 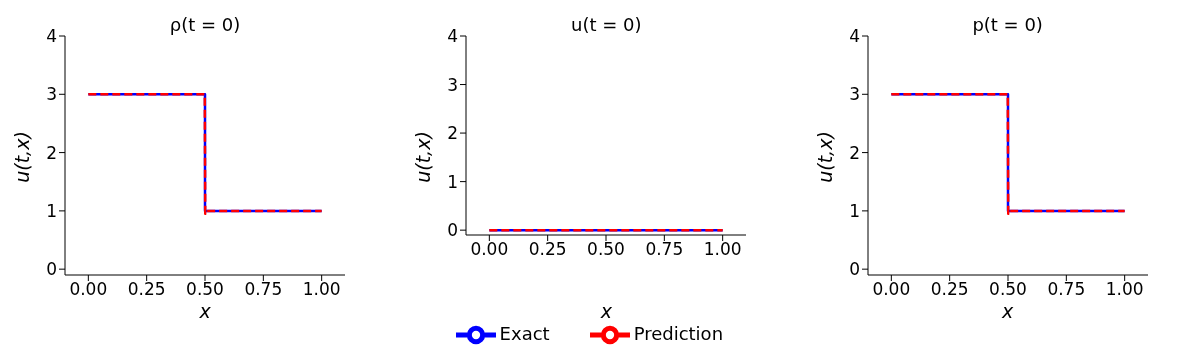 What do you see at coordinates (205, 24) in the screenshot?
I see `chart-title: ρ(t = 0)` at bounding box center [205, 24].